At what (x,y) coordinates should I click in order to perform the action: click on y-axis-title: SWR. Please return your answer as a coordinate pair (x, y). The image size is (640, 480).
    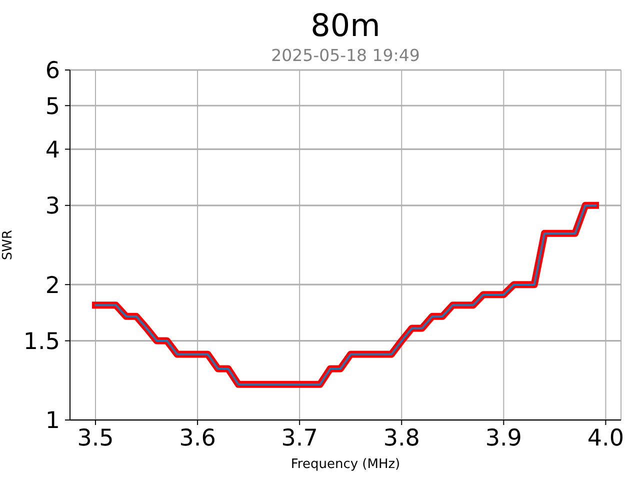
    Looking at the image, I should click on (8, 245).